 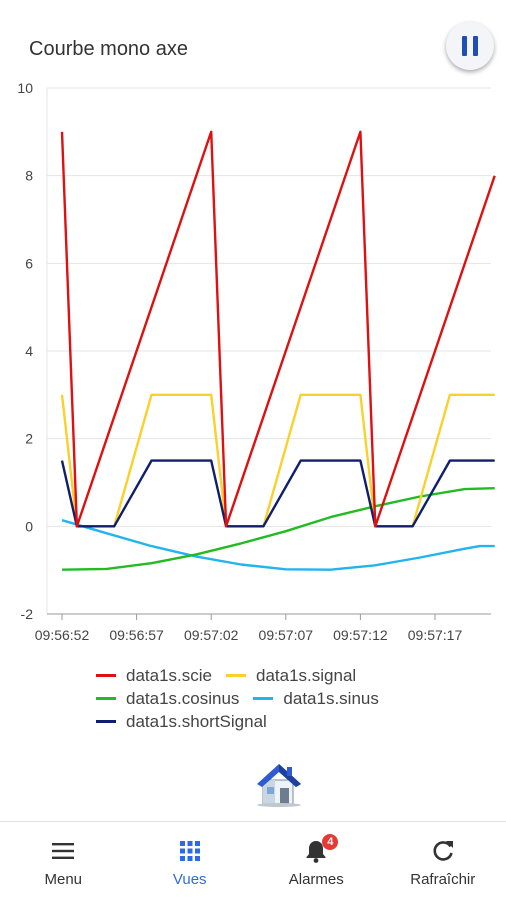 I want to click on nav-label: Vues, so click(x=190, y=879).